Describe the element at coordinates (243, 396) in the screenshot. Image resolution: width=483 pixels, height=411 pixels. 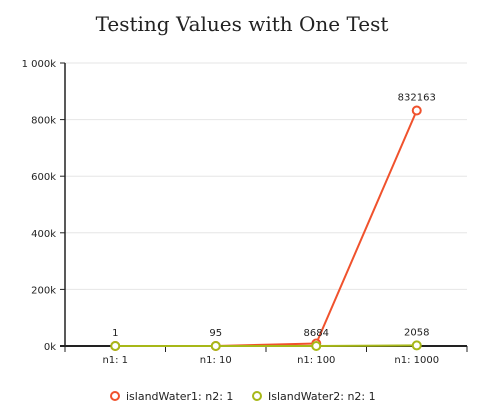
I see `legend: islandWater1: n2: 1 IslandWater2: n2: 1` at that location.